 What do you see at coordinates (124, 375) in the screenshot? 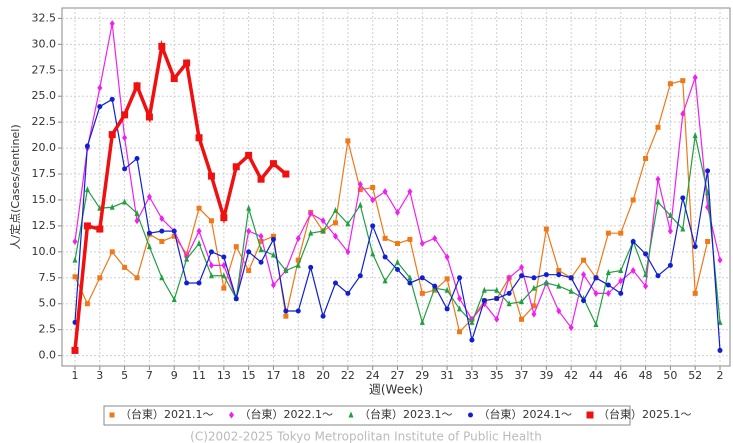
I see `x-tick-label: 5` at bounding box center [124, 375].